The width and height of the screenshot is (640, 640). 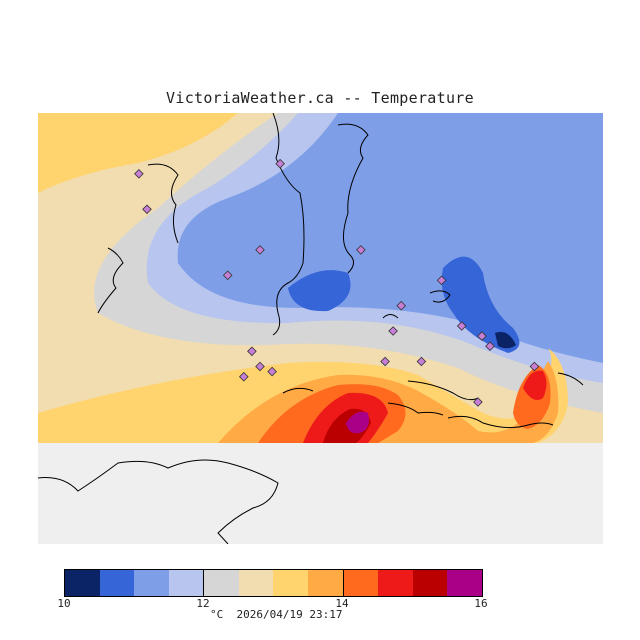 What do you see at coordinates (570, 379) in the screenshot?
I see `coastline-point` at bounding box center [570, 379].